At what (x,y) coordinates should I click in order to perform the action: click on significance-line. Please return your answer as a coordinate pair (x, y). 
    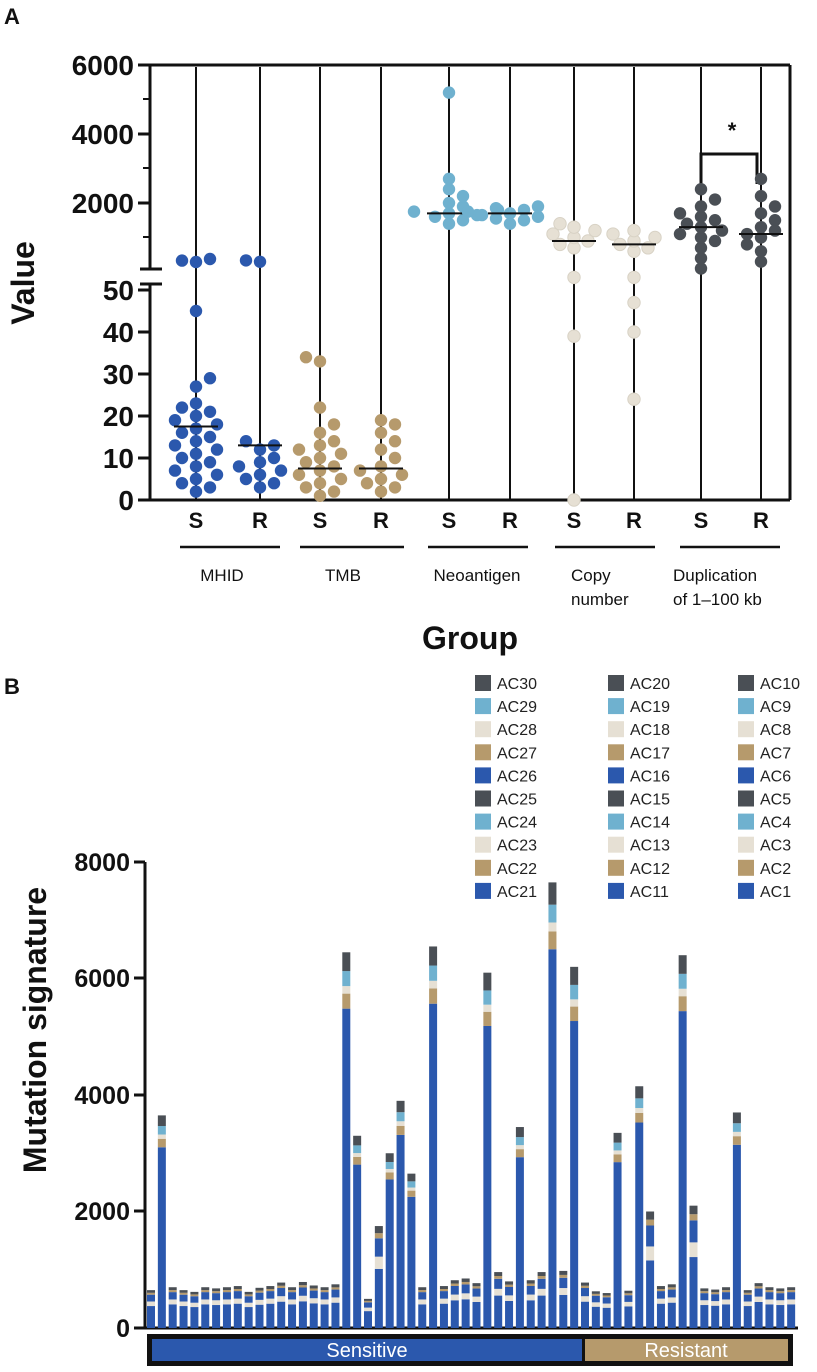
    Looking at the image, I should click on (729, 168).